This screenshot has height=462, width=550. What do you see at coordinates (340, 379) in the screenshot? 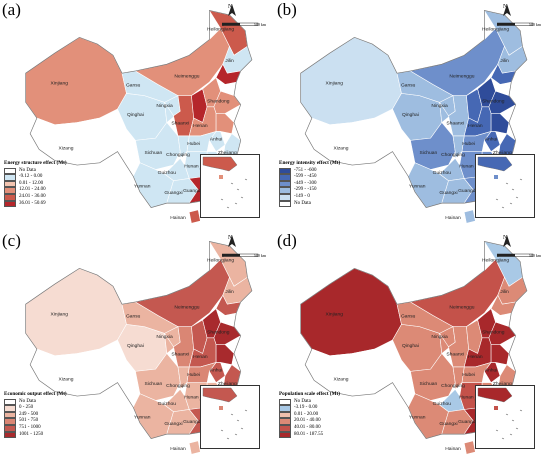
I see `label-xizang: Xizang` at bounding box center [340, 379].